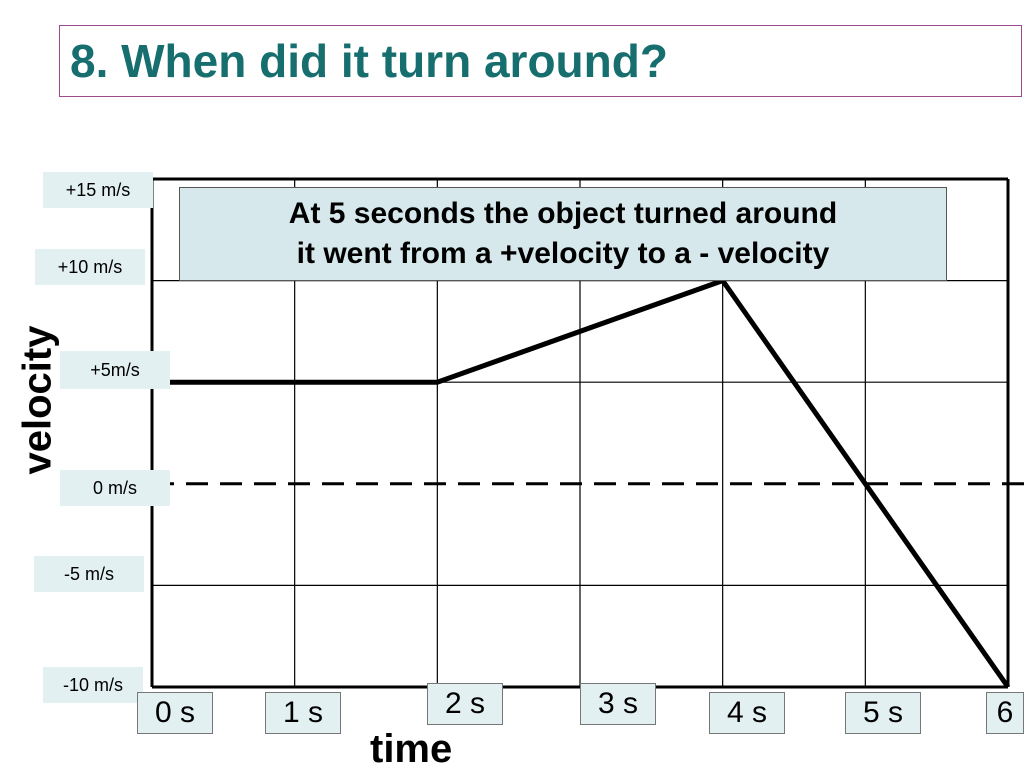 The height and width of the screenshot is (772, 1024). I want to click on annotation-line-1: At 5 seconds the object turned around, so click(563, 214).